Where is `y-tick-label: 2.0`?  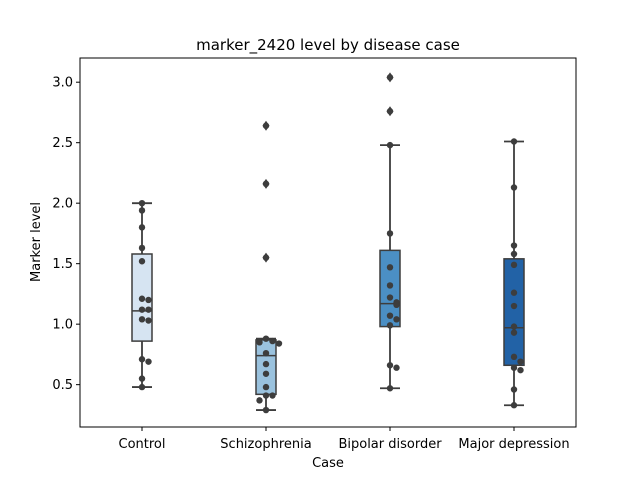 y-tick-label: 2.0 is located at coordinates (62, 204).